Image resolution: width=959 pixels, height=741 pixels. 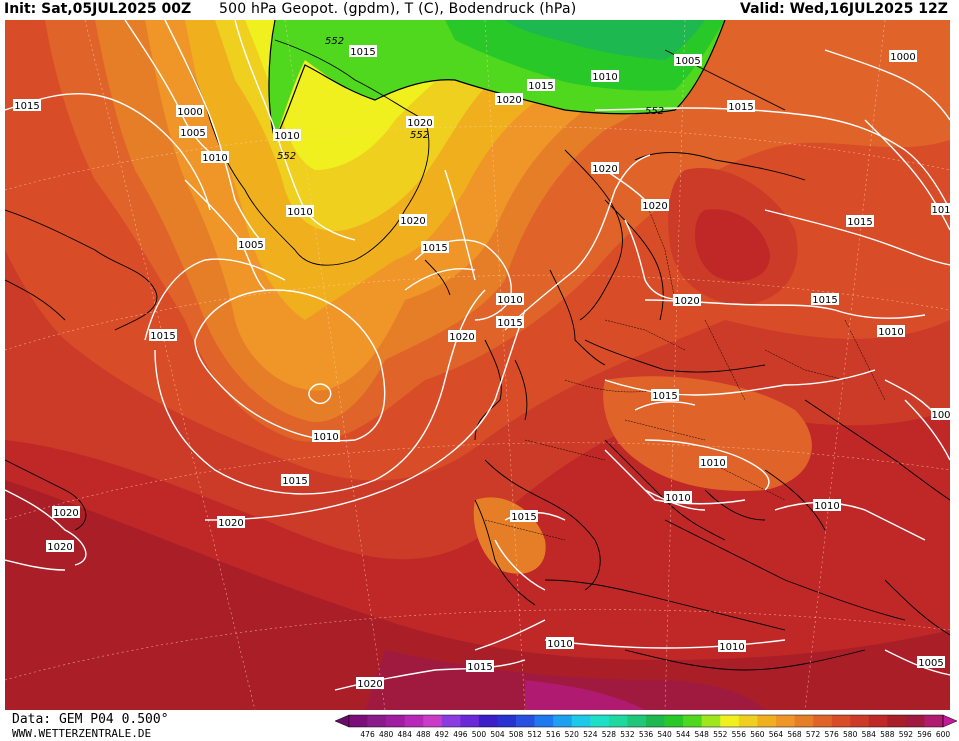 I want to click on legend-arrow-left, so click(x=342, y=721).